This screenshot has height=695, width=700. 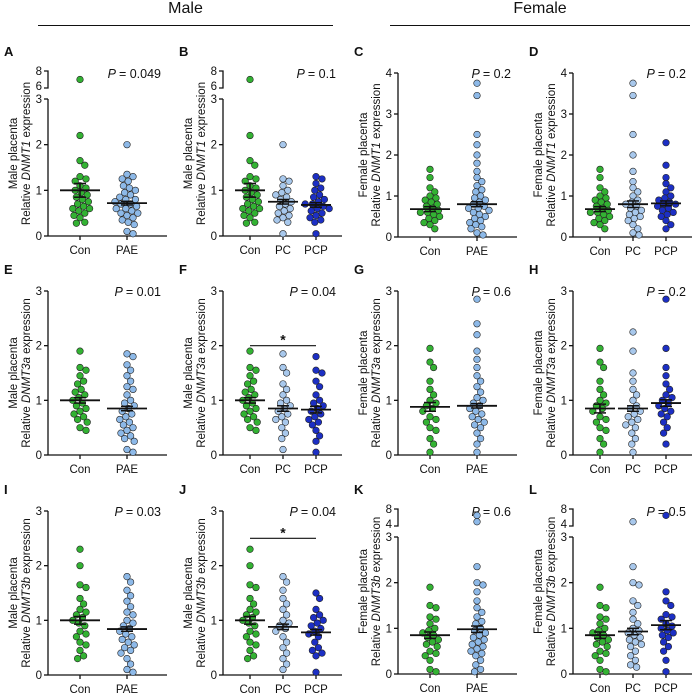 I want to click on panel-letter: J, so click(x=182, y=489).